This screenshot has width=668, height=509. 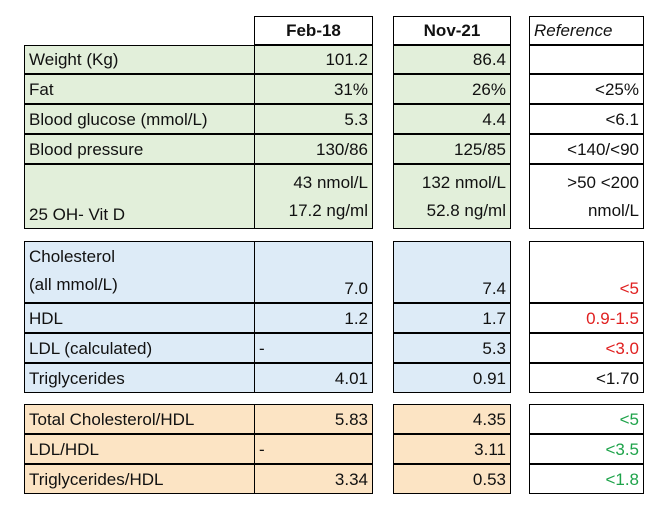 I want to click on row-blood-pressure: Blood pressure 130/86 125/85 <140/<90, so click(x=334, y=149).